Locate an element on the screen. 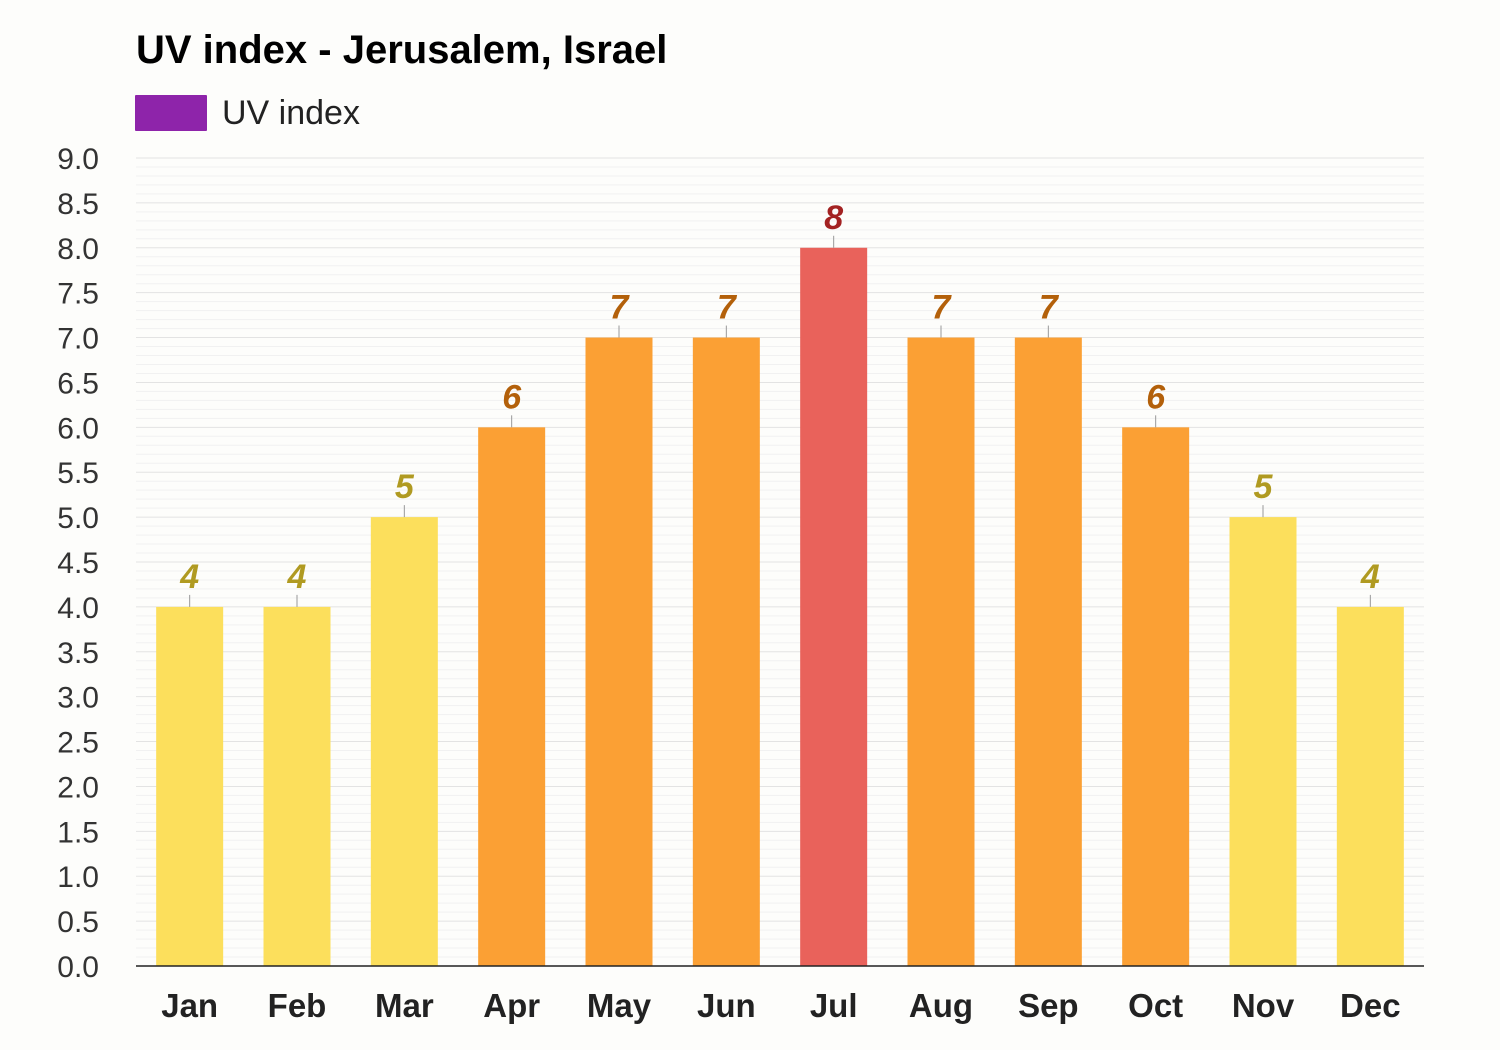 The height and width of the screenshot is (1050, 1500). bar-may is located at coordinates (619, 651).